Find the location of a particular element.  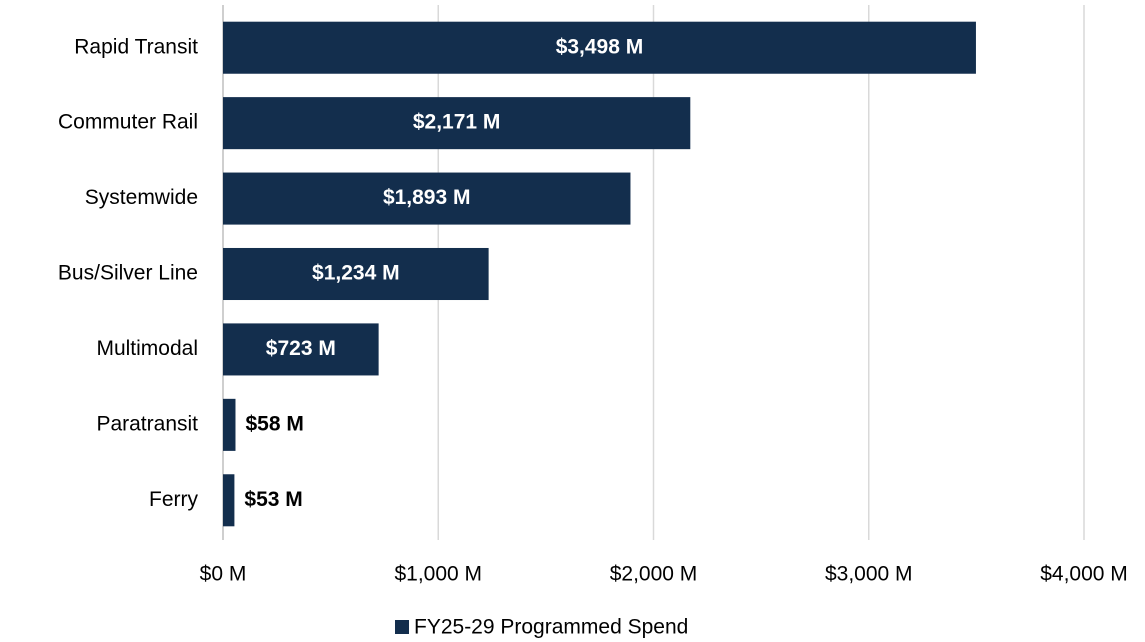

legend-label: FY25-29 Programmed Spend is located at coordinates (551, 627).